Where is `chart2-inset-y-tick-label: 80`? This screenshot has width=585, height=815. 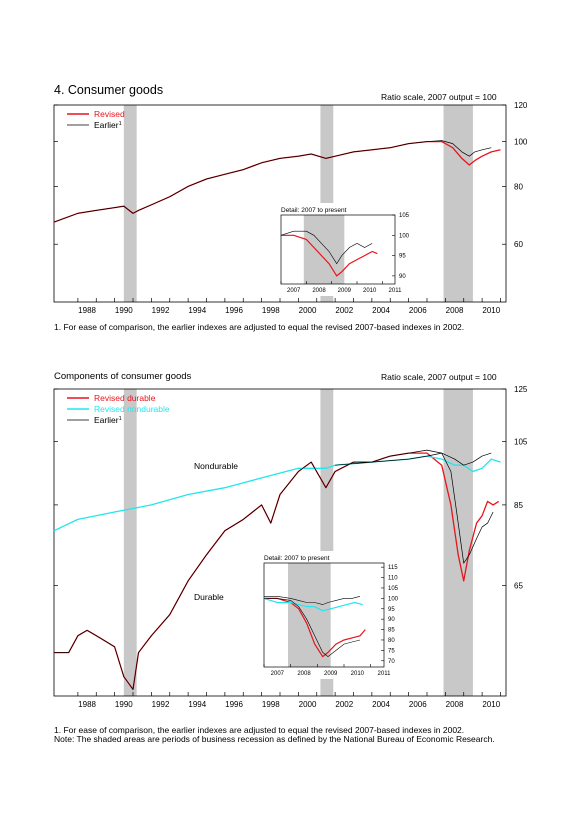
chart2-inset-y-tick-label: 80 is located at coordinates (391, 641).